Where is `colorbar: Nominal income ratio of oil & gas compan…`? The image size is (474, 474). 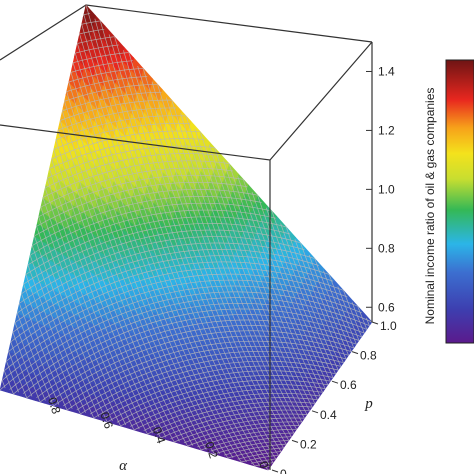 colorbar: Nominal income ratio of oil & gas compan… is located at coordinates (448, 201).